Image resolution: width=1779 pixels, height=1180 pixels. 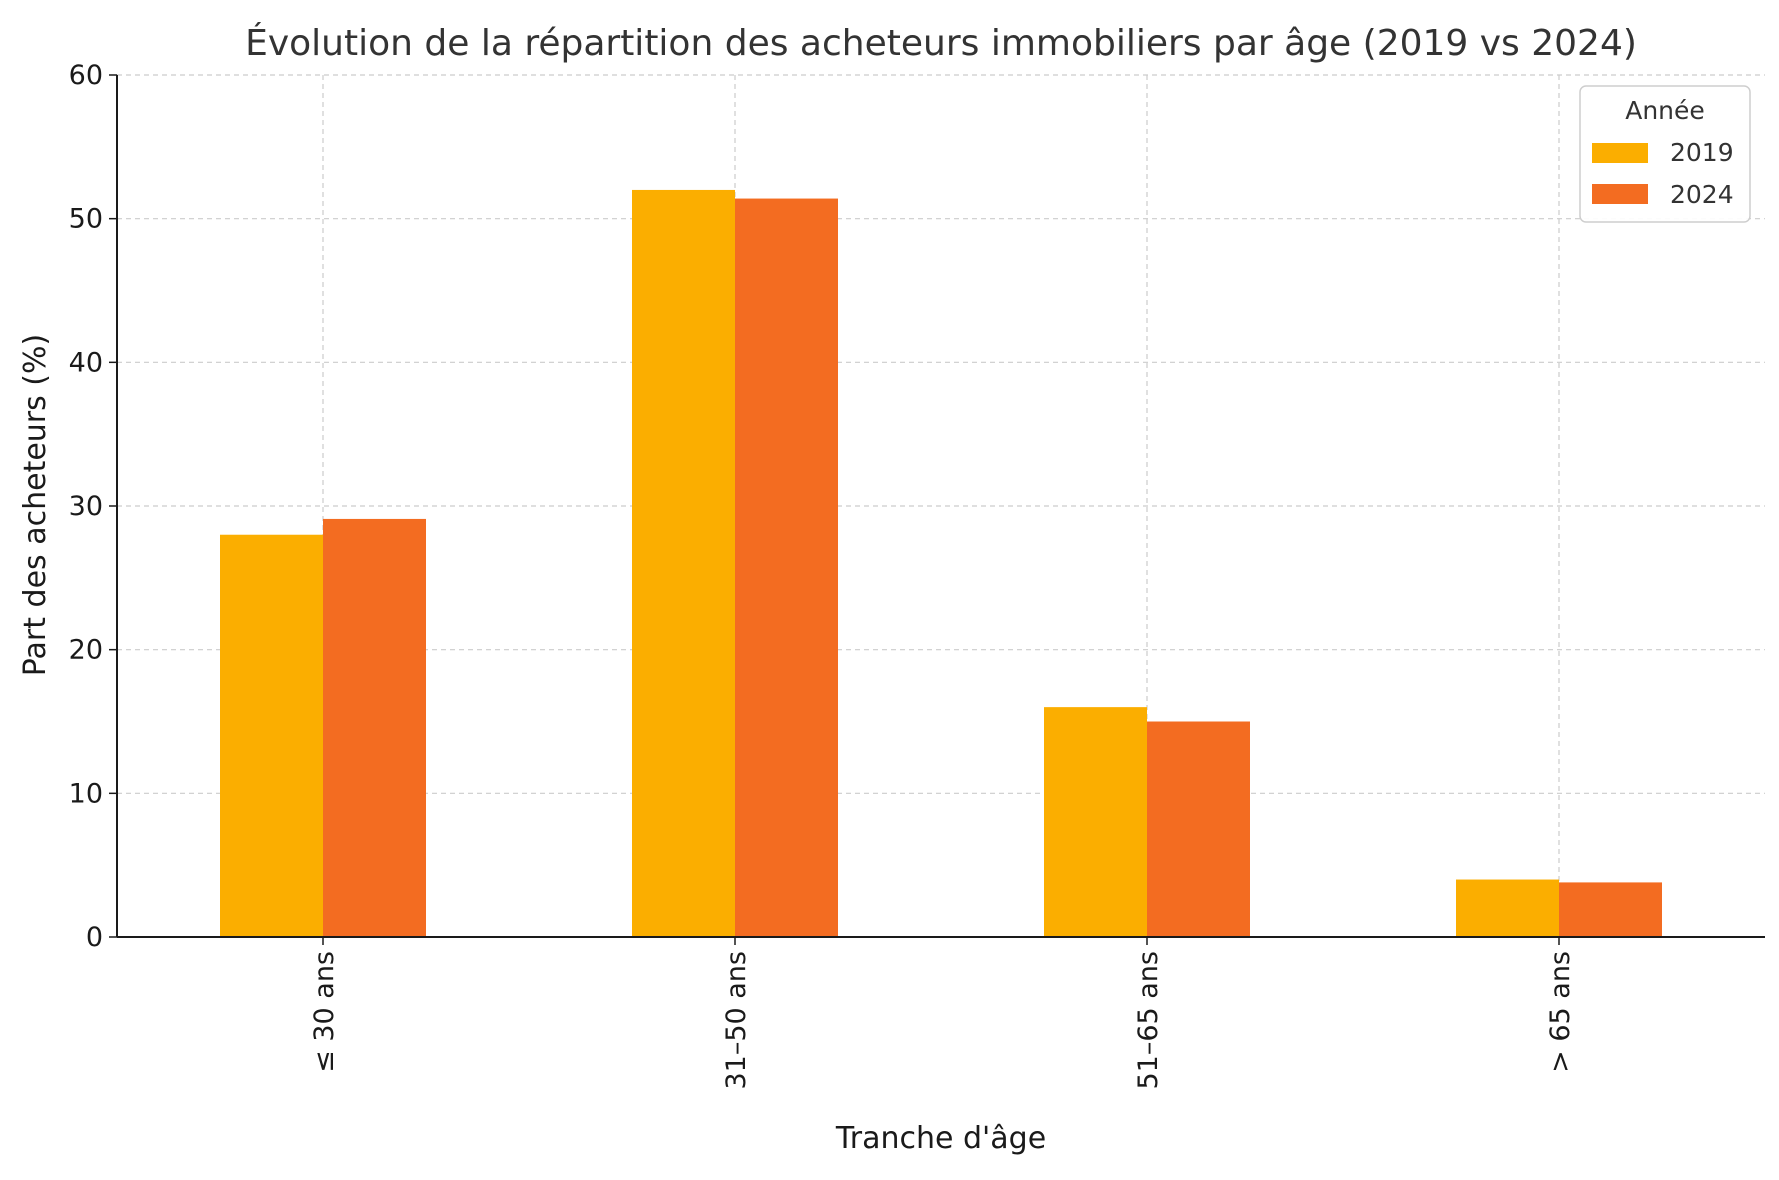 What do you see at coordinates (86, 793) in the screenshot?
I see `y-tick-label: 10` at bounding box center [86, 793].